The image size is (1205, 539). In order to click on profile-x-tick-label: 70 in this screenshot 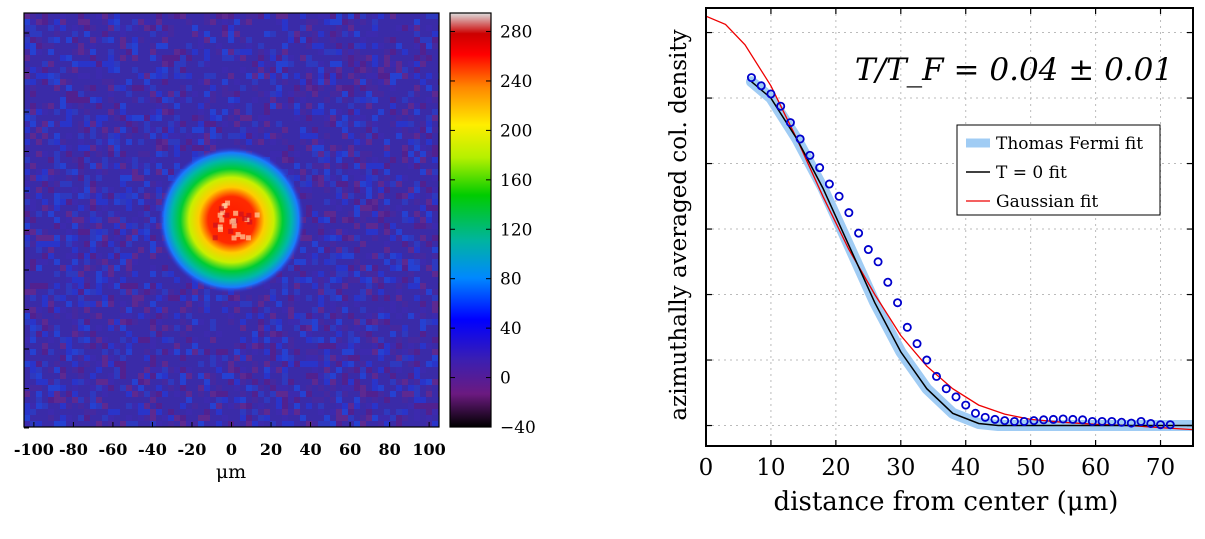, I will do `click(1160, 468)`.